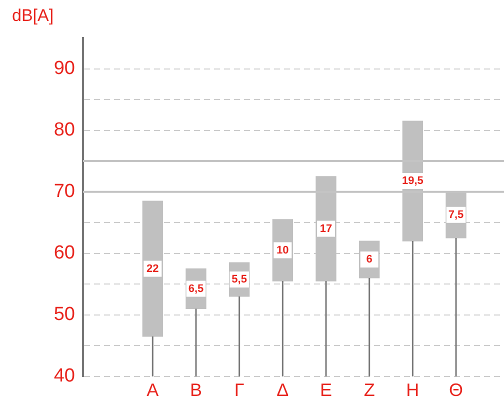 Image resolution: width=504 pixels, height=408 pixels. I want to click on y-tick-label: 90, so click(64, 68).